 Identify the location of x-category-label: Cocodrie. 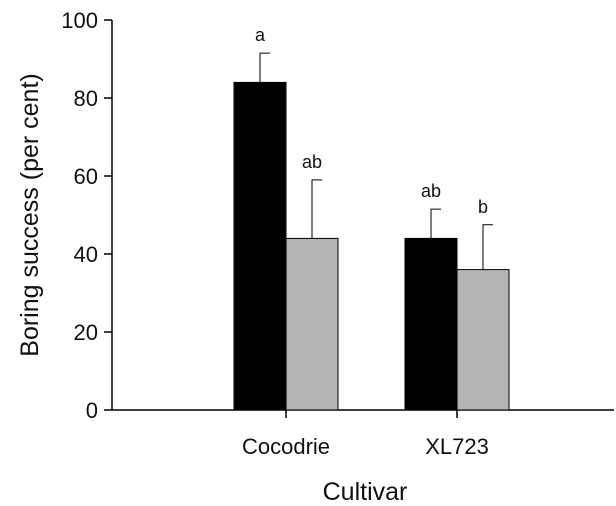
(286, 446).